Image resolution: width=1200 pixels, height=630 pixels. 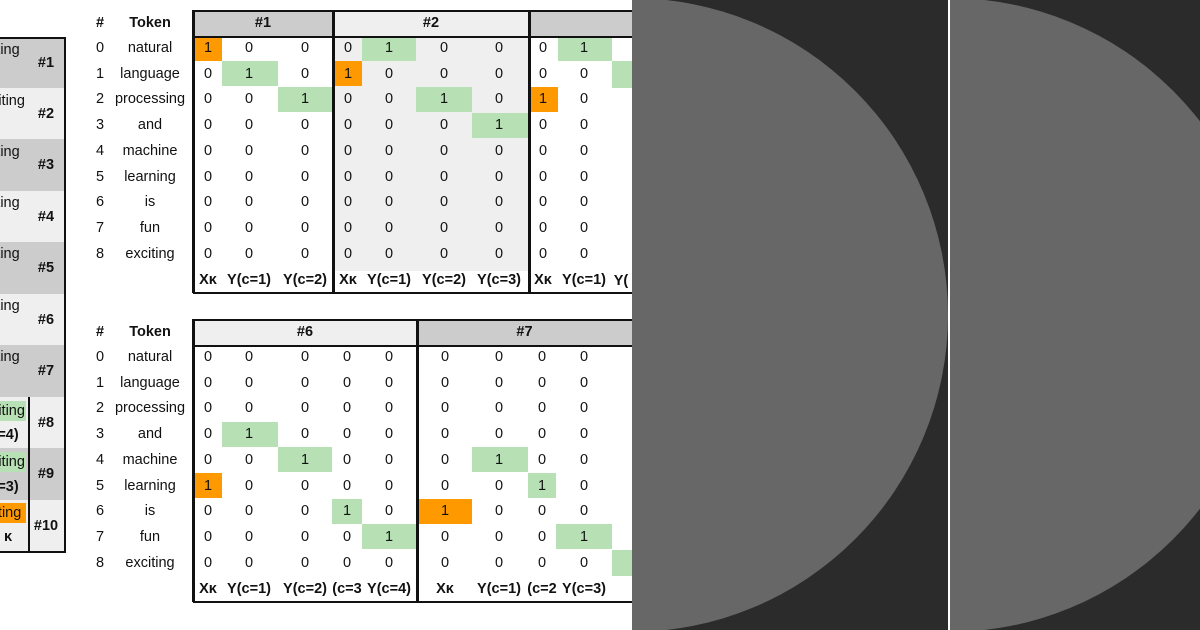 I want to click on strip-group-label: #2, so click(x=46, y=113).